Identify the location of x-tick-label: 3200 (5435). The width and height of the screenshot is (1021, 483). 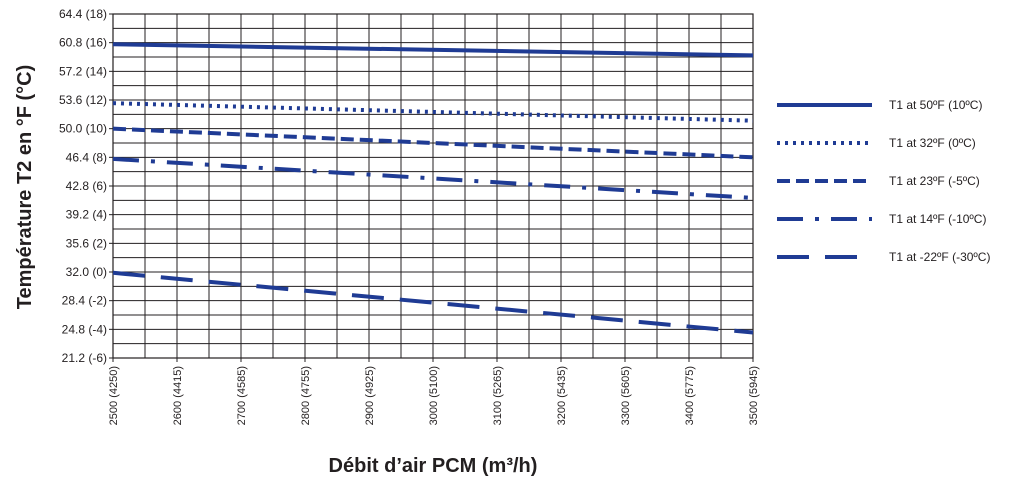
(562, 395).